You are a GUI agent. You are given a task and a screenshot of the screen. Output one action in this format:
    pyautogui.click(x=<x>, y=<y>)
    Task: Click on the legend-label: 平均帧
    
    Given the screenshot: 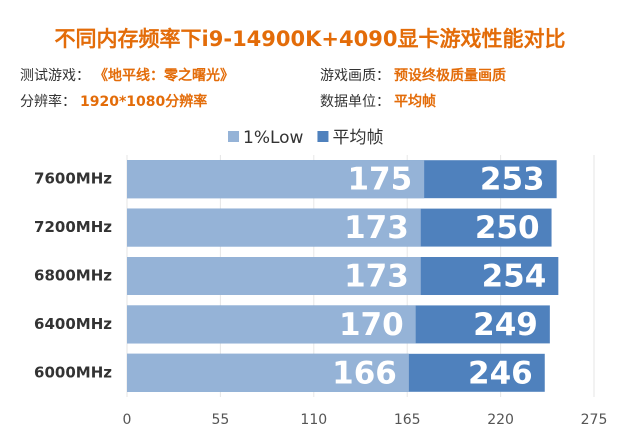 What is the action you would take?
    pyautogui.click(x=357, y=138)
    